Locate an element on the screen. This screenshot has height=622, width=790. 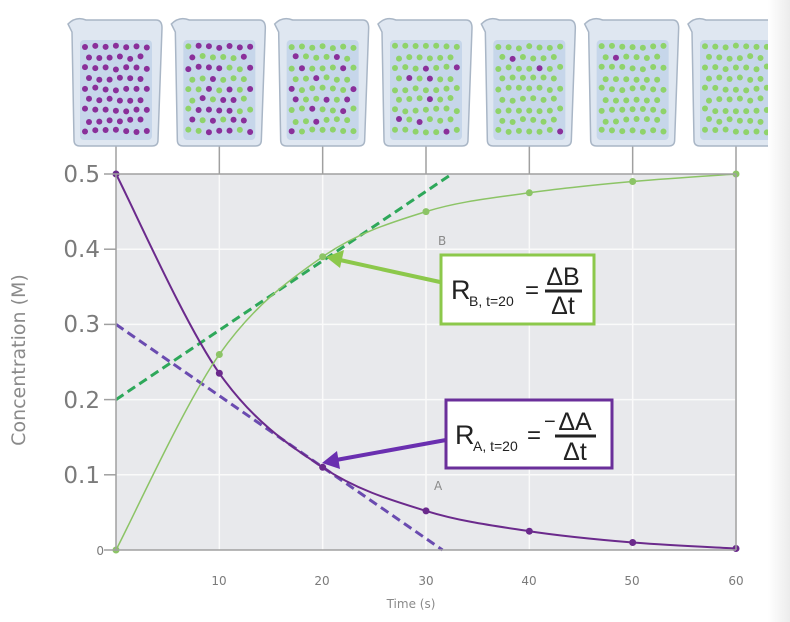
x-tick-label: 40 is located at coordinates (528, 581).